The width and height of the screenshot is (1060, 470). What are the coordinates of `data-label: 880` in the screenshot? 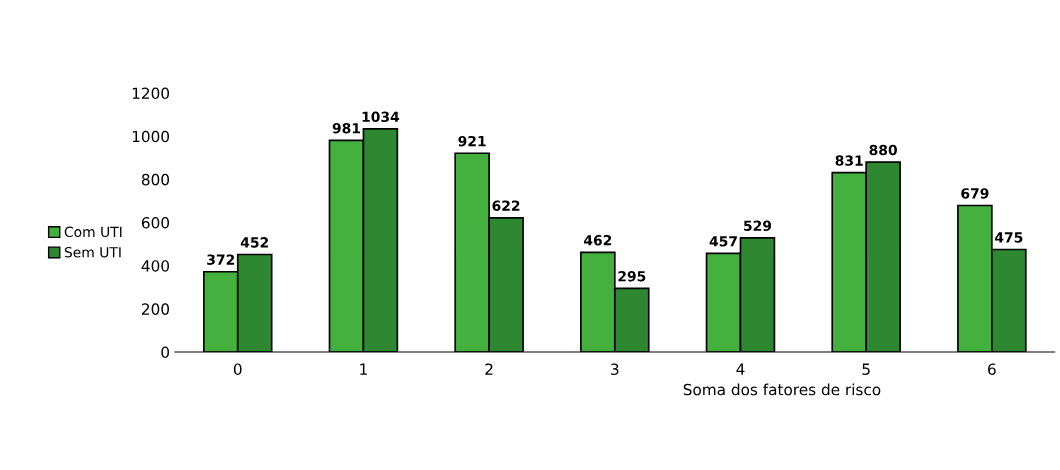 It's located at (883, 150).